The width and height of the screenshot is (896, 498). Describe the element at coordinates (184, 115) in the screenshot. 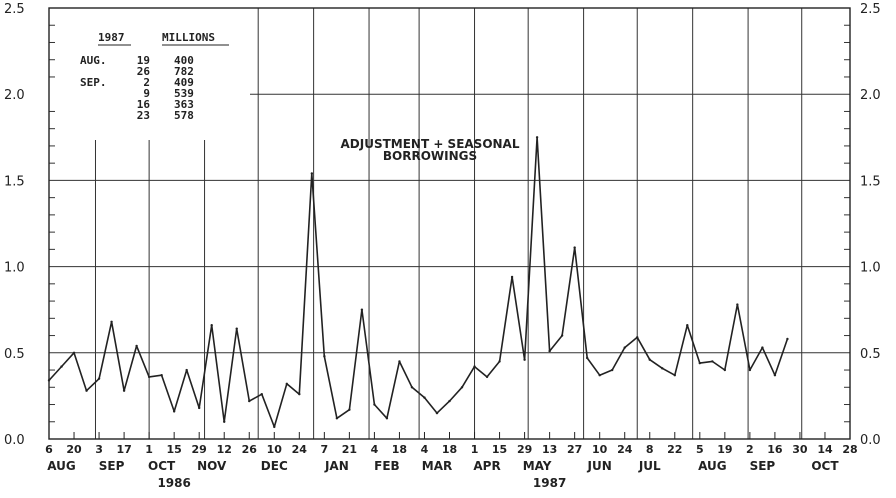

I see `table-row-value: 578` at that location.